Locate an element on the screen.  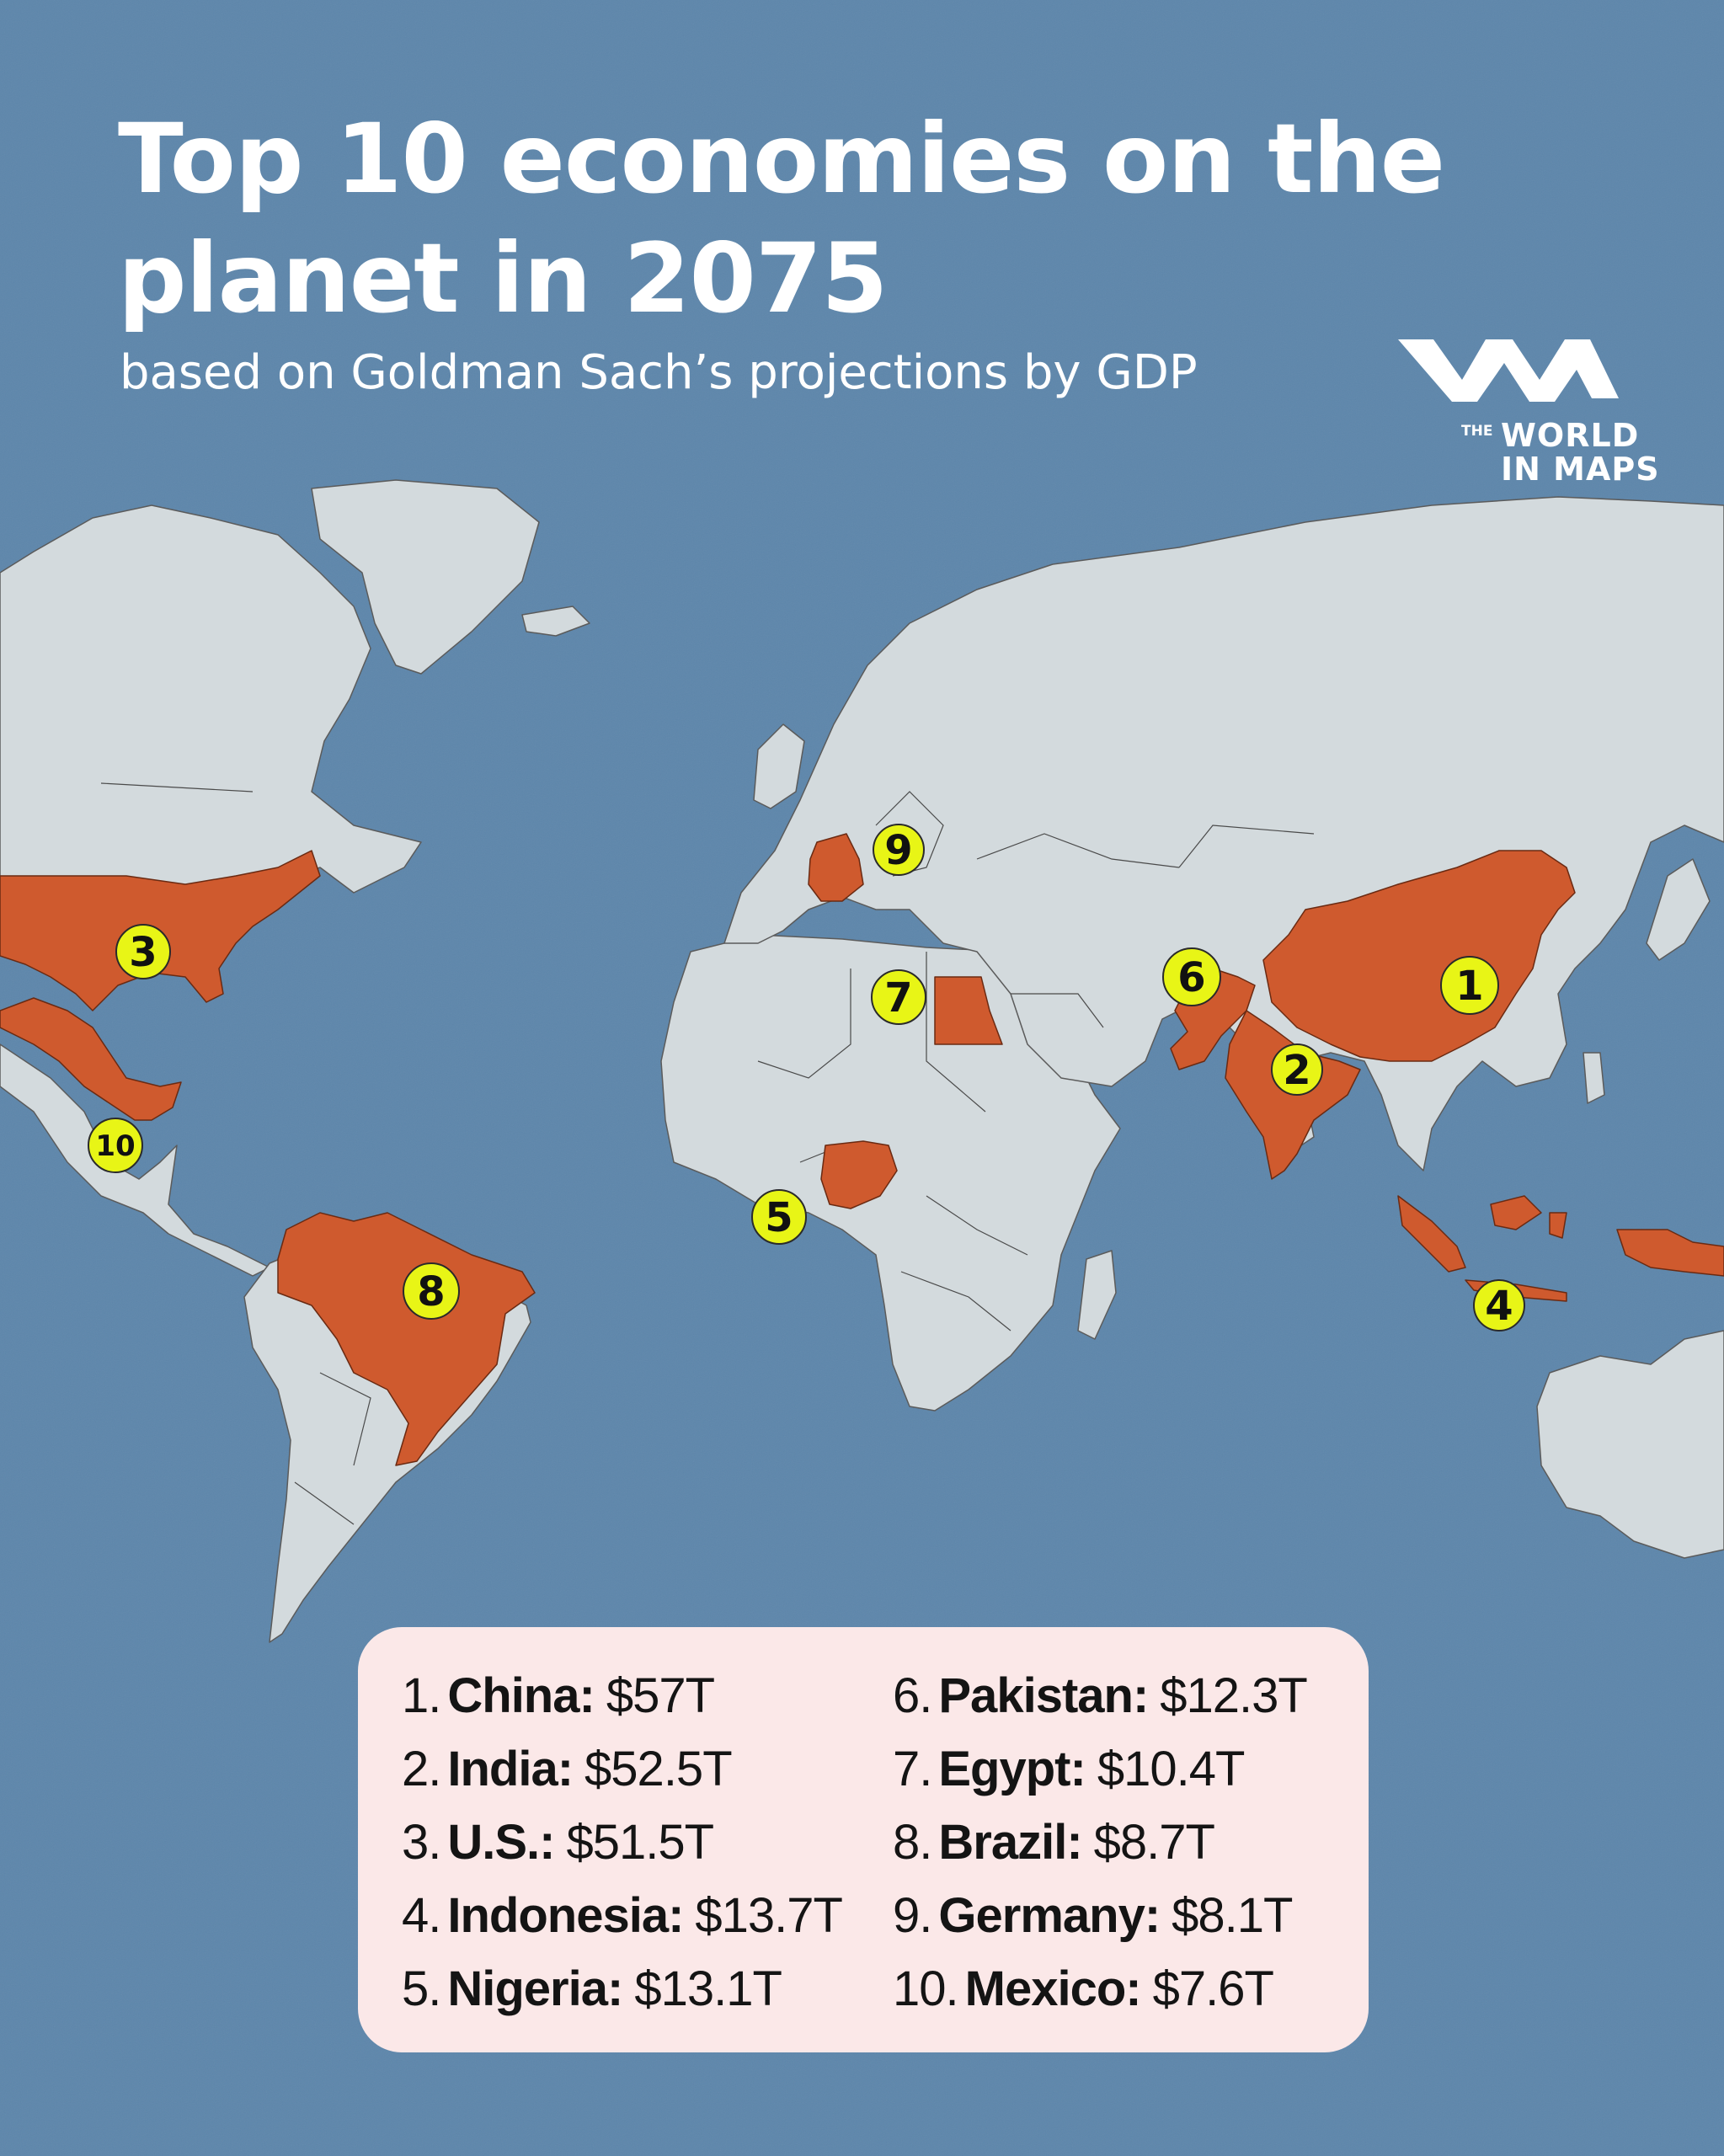
legend-item: 8. Brazil: $8.7T is located at coordinates (1100, 1842).